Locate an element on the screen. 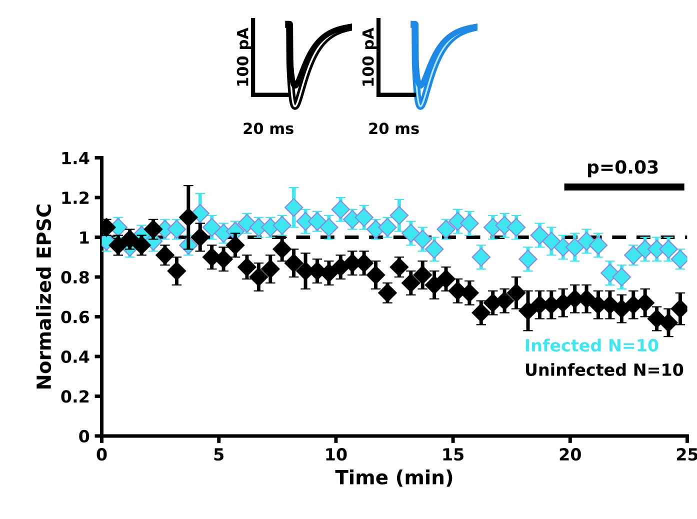 This screenshot has width=697, height=519. annotation: p=0.03 is located at coordinates (623, 169).